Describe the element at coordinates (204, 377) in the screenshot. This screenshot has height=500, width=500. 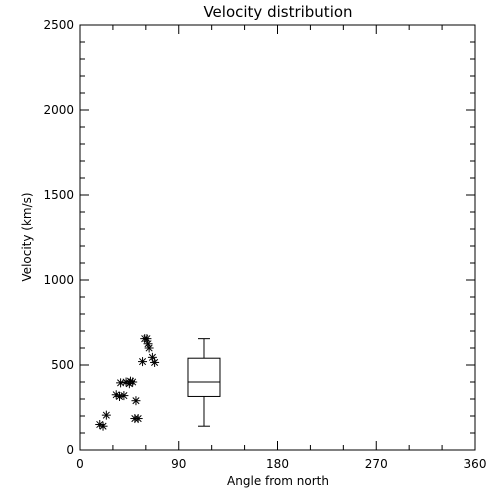
I see `box-iqr` at that location.